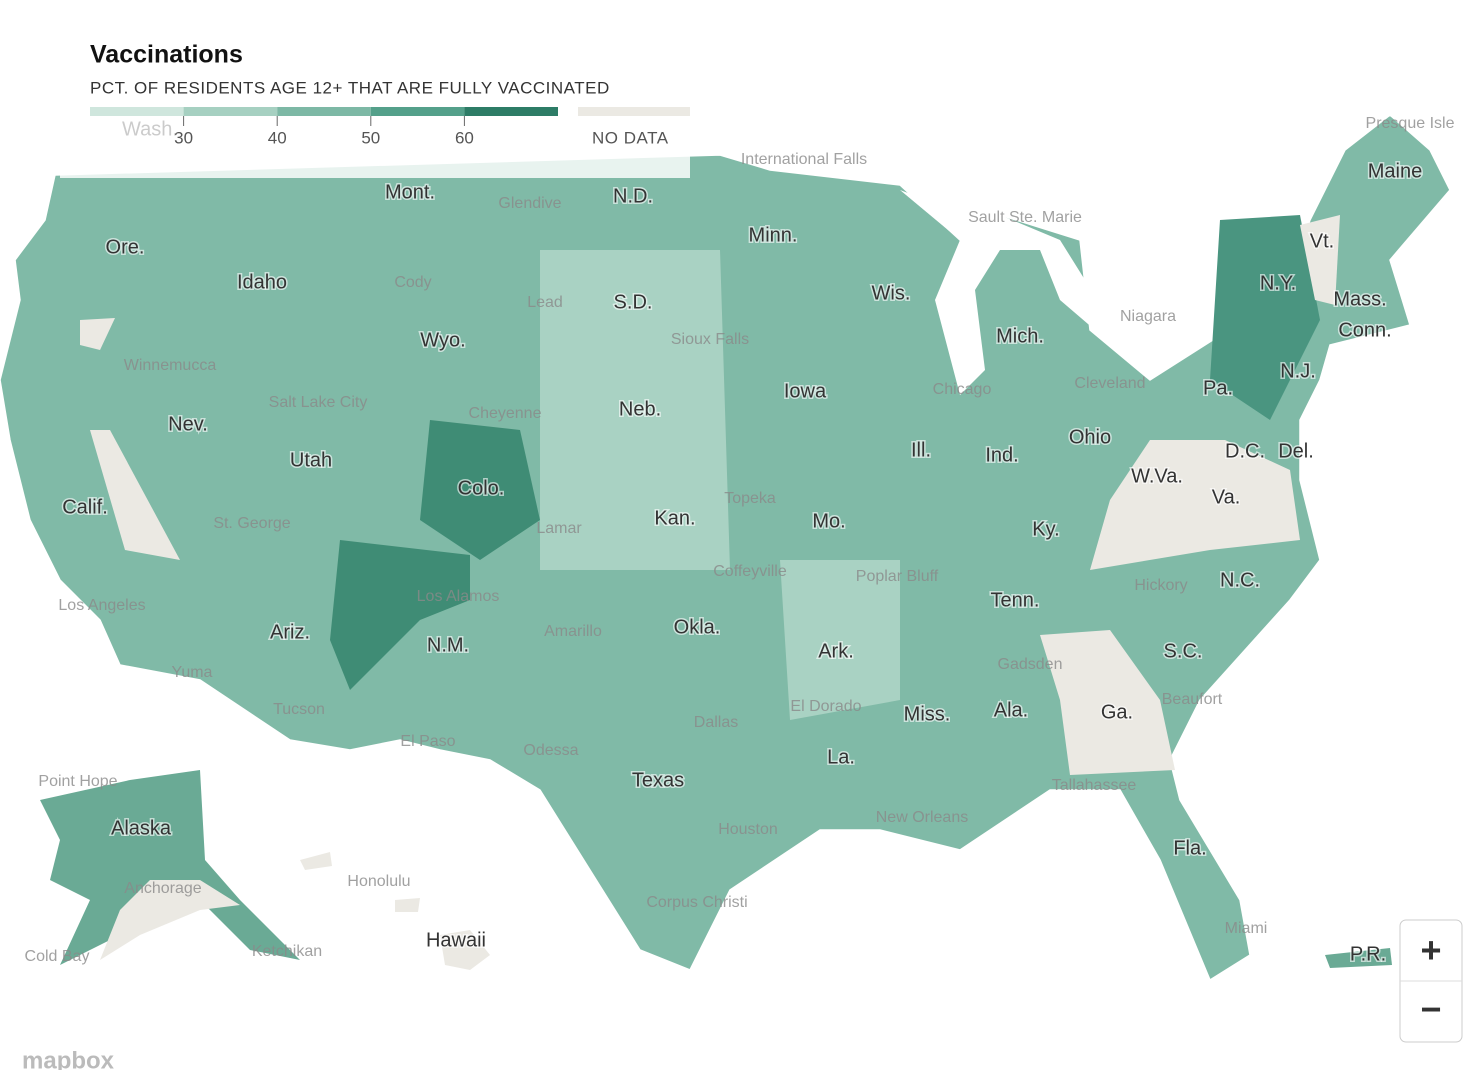 This screenshot has width=1468, height=1070. What do you see at coordinates (1296, 451) in the screenshot?
I see `state-label: Del.` at bounding box center [1296, 451].